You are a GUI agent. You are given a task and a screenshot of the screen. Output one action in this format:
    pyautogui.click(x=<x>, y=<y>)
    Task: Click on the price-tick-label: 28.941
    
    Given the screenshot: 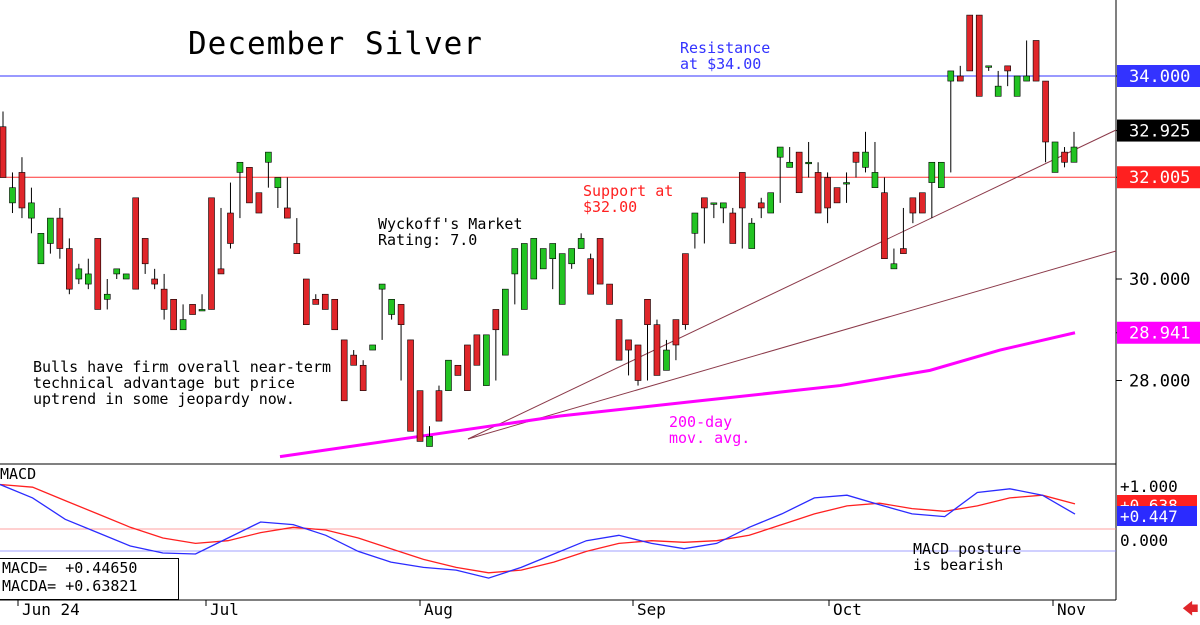 What is the action you would take?
    pyautogui.click(x=1159, y=334)
    